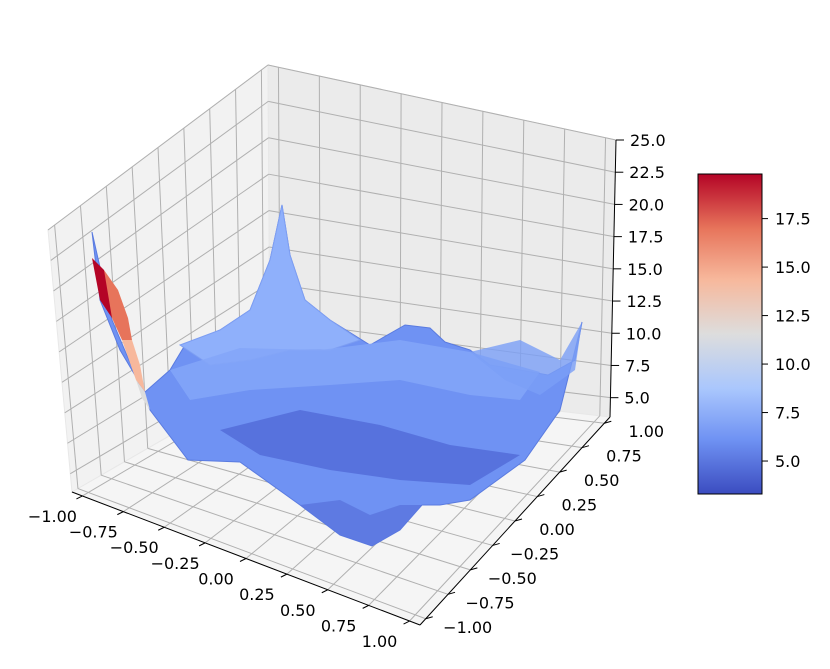 This screenshot has width=830, height=669. What do you see at coordinates (134, 547) in the screenshot?
I see `x-tick-label: −0.50` at bounding box center [134, 547].